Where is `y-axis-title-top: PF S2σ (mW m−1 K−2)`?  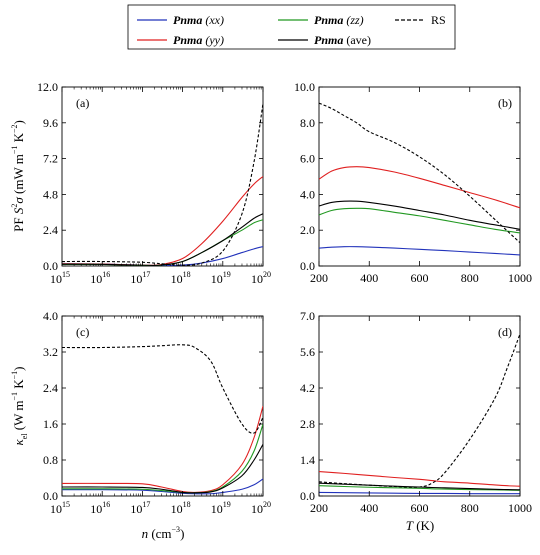
y-axis-title-top: PF S2σ (mW m−1 K−2) is located at coordinates (18, 176).